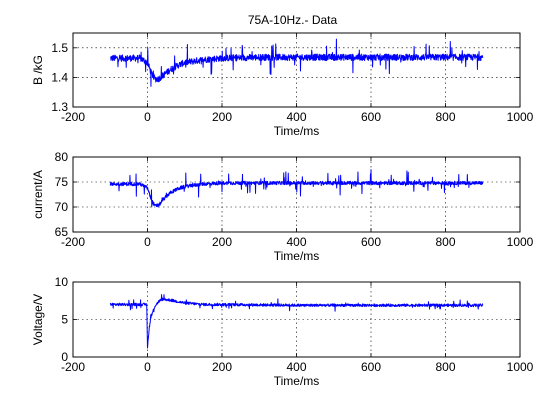  Describe the element at coordinates (62, 282) in the screenshot. I see `y-tick-label: 10` at that location.